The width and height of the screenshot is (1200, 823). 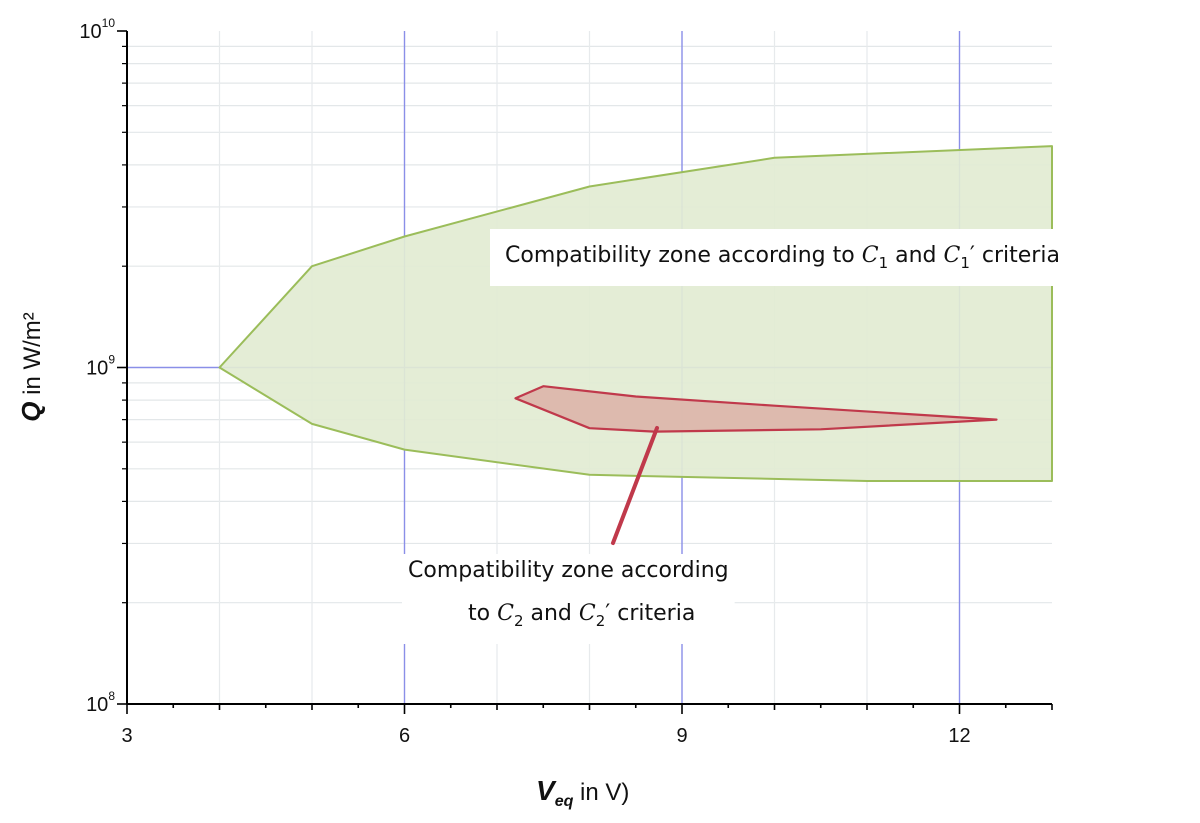 I want to click on annotation-arrow, so click(x=635, y=485).